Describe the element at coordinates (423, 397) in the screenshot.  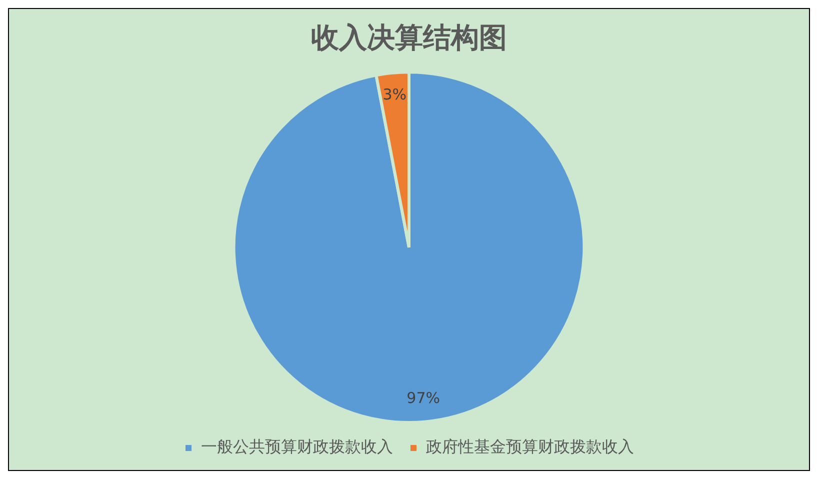
I see `data-label: 97%` at that location.